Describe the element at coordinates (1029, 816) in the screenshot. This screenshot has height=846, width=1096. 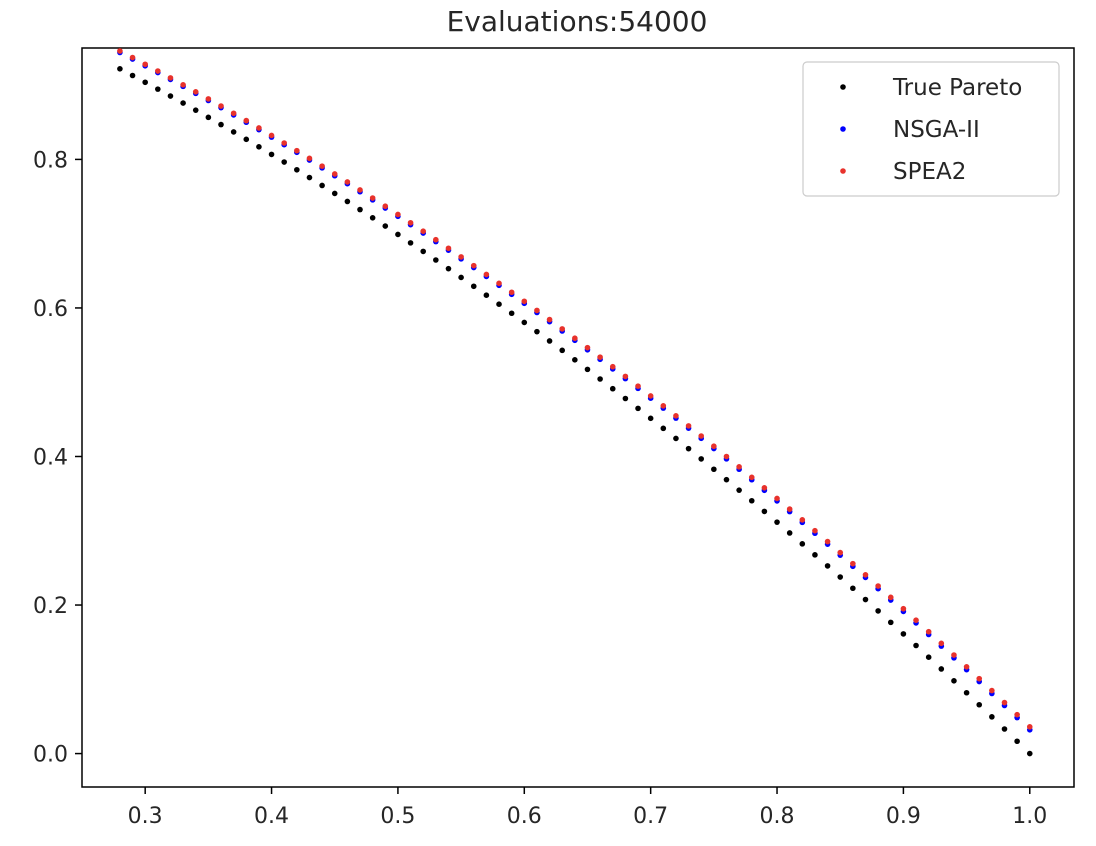
I see `x-tick-label: 1.0` at that location.